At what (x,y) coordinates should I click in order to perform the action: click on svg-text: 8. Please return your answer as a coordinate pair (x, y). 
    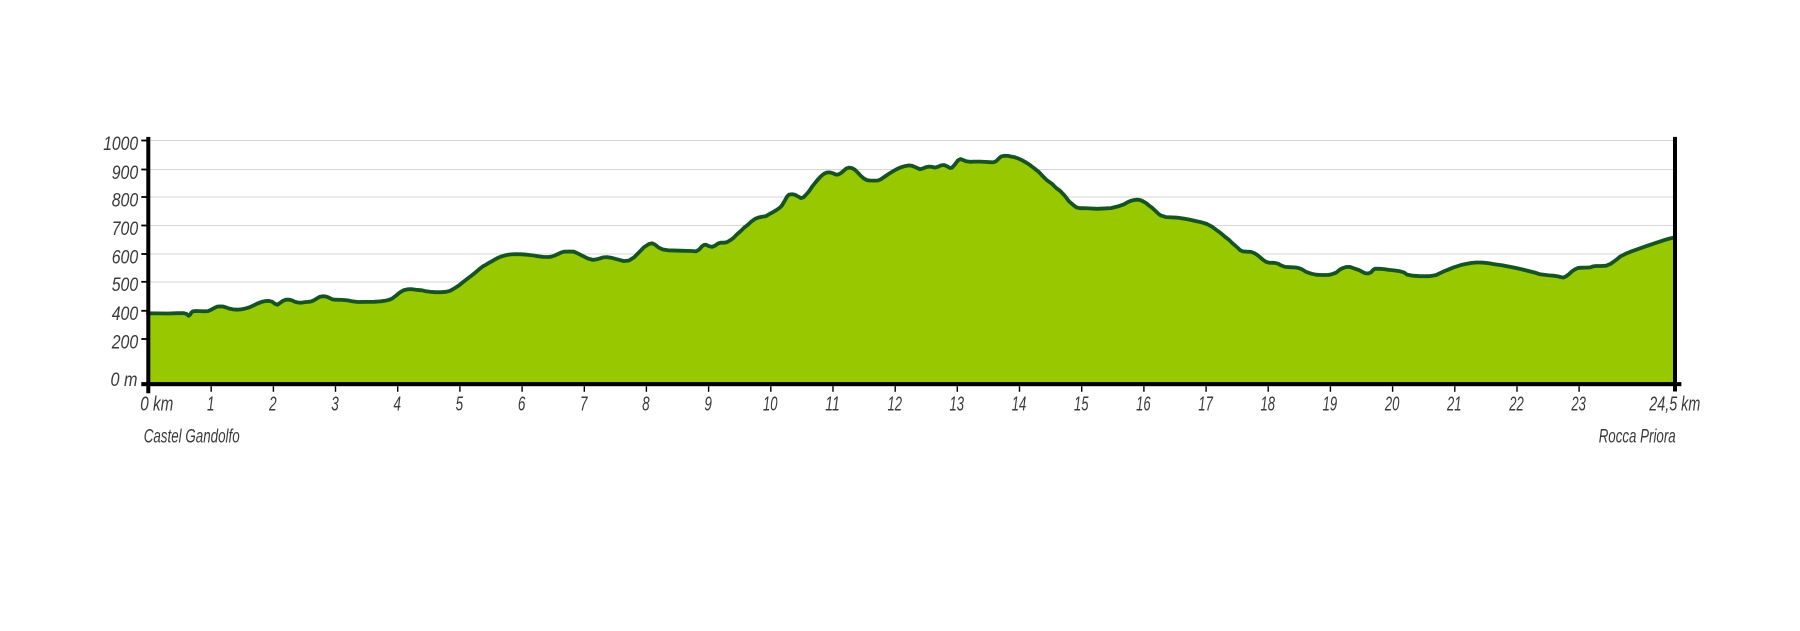
    Looking at the image, I should click on (646, 404).